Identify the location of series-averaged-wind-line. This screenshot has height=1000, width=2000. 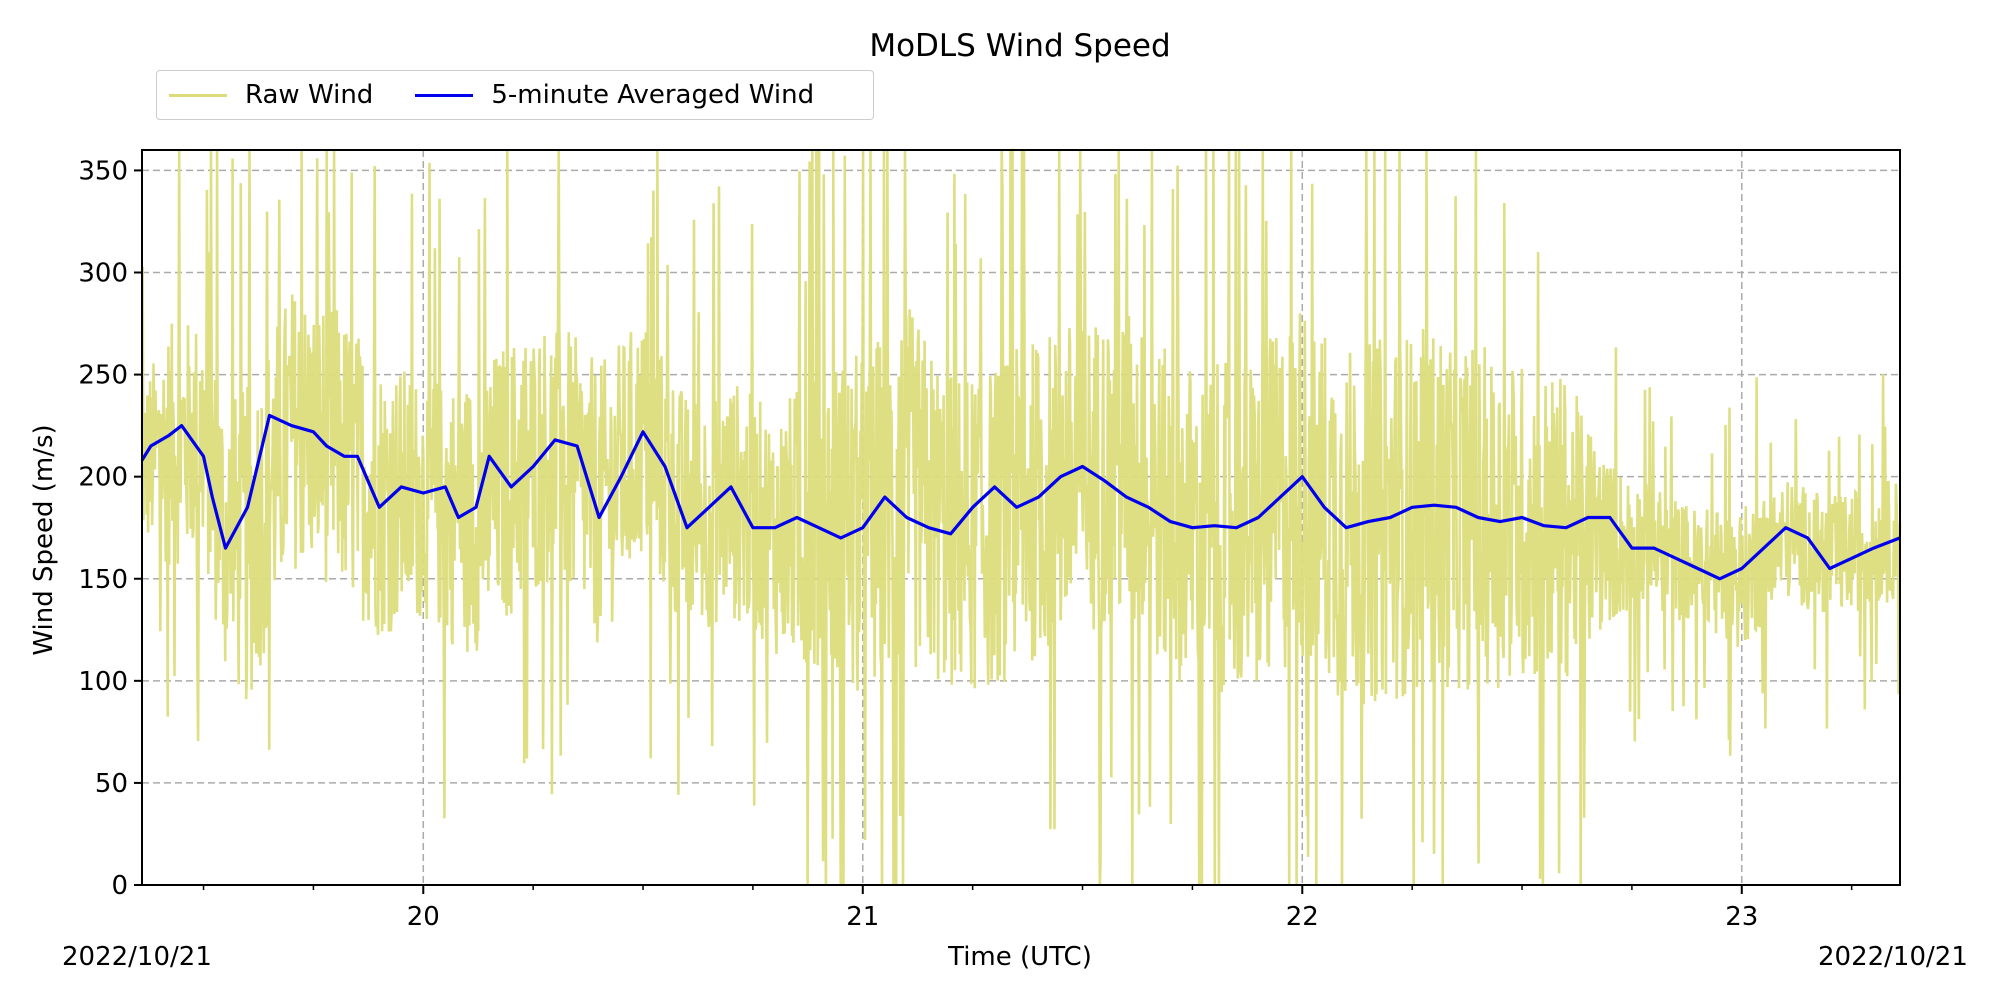
(1020, 497).